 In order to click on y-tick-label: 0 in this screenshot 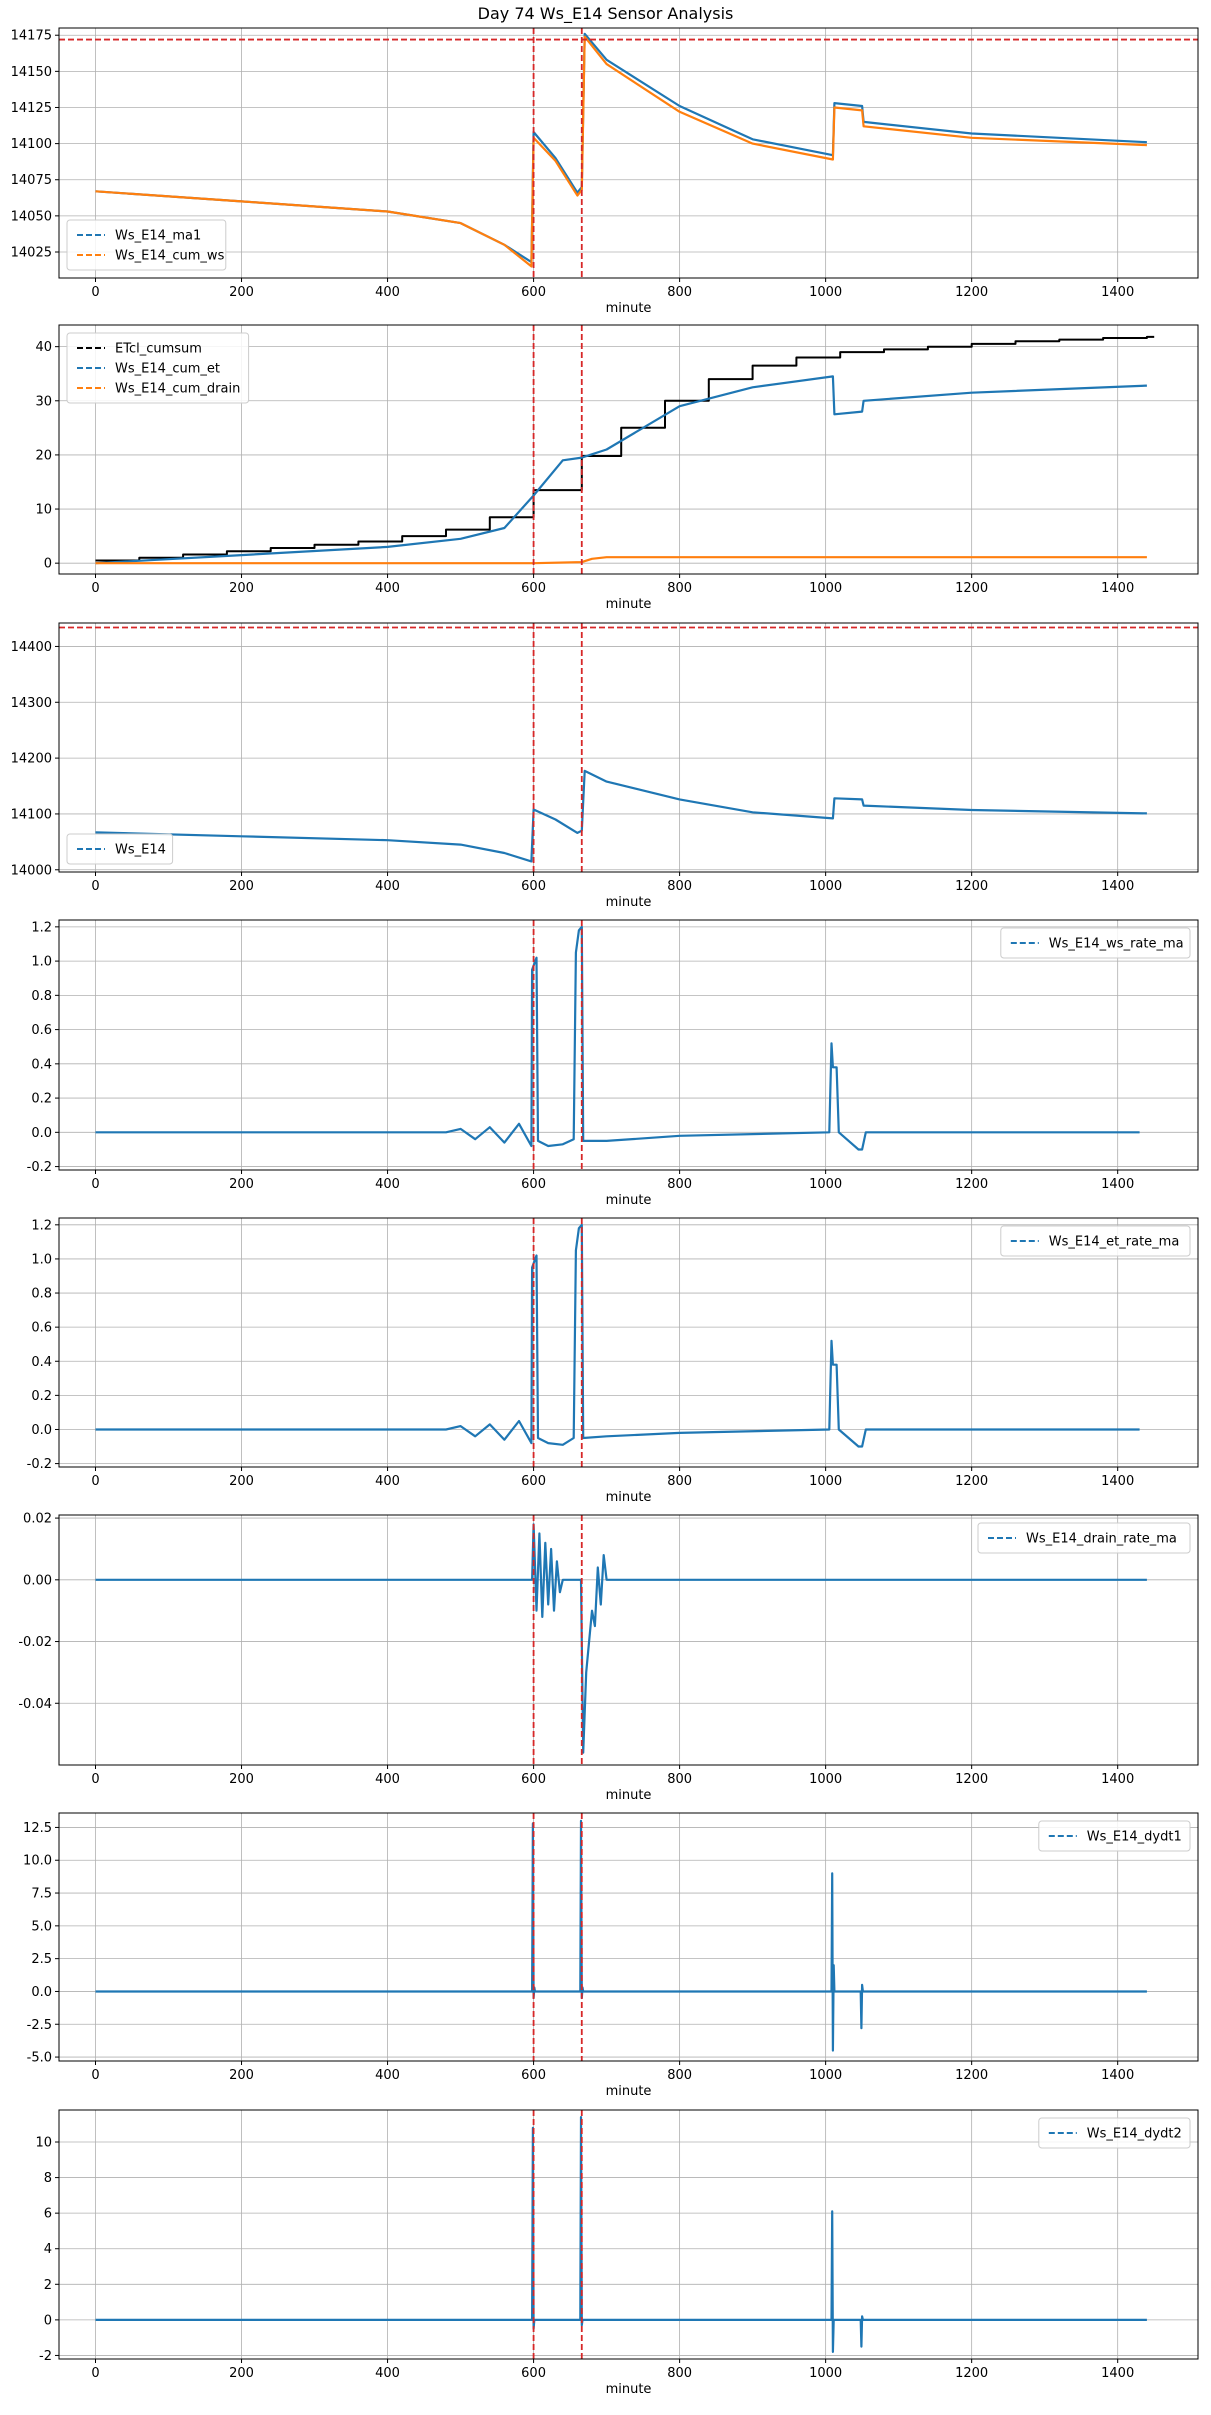, I will do `click(48, 564)`.